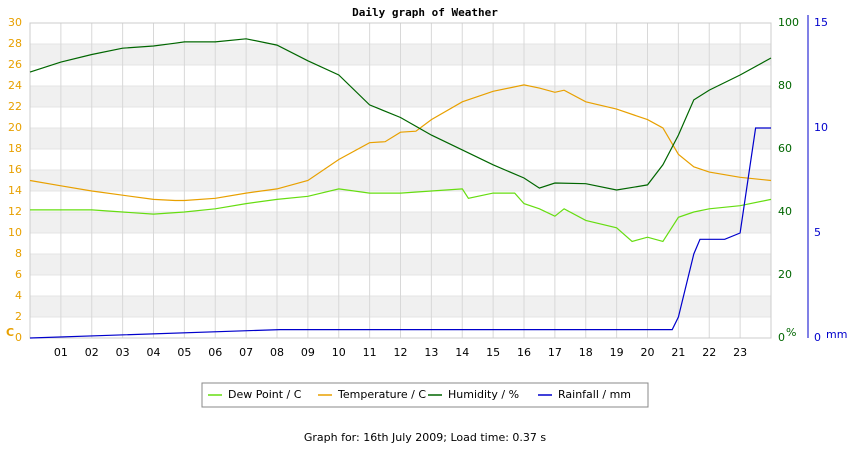  What do you see at coordinates (18, 253) in the screenshot?
I see `y-tick-label: 8` at bounding box center [18, 253].